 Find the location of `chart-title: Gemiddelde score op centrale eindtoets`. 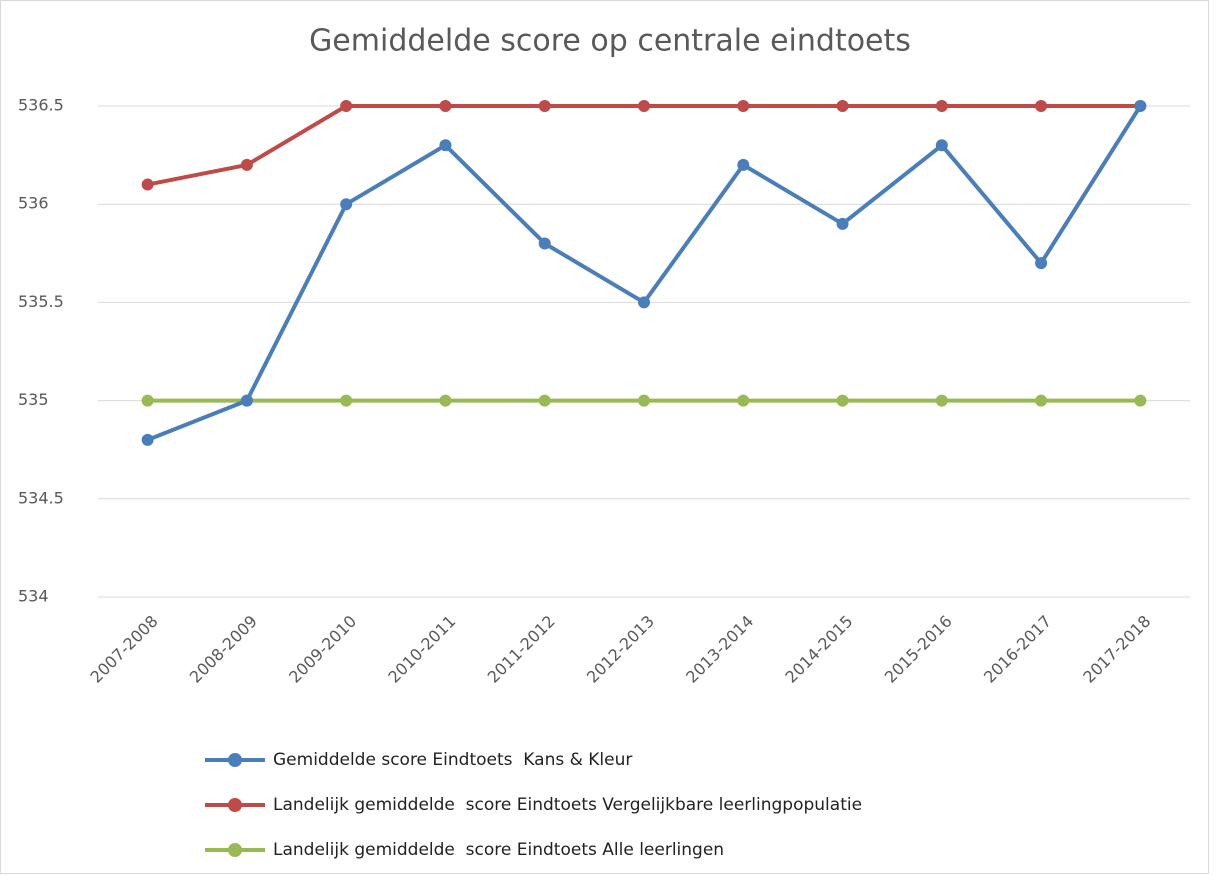

chart-title: Gemiddelde score op centrale eindtoets is located at coordinates (610, 41).